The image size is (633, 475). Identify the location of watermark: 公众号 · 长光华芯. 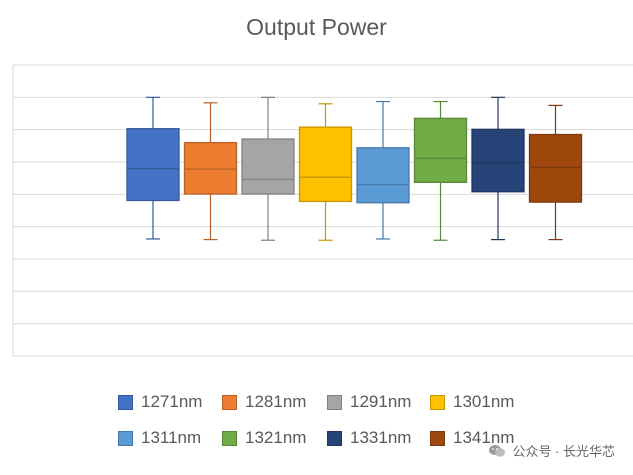
(551, 450).